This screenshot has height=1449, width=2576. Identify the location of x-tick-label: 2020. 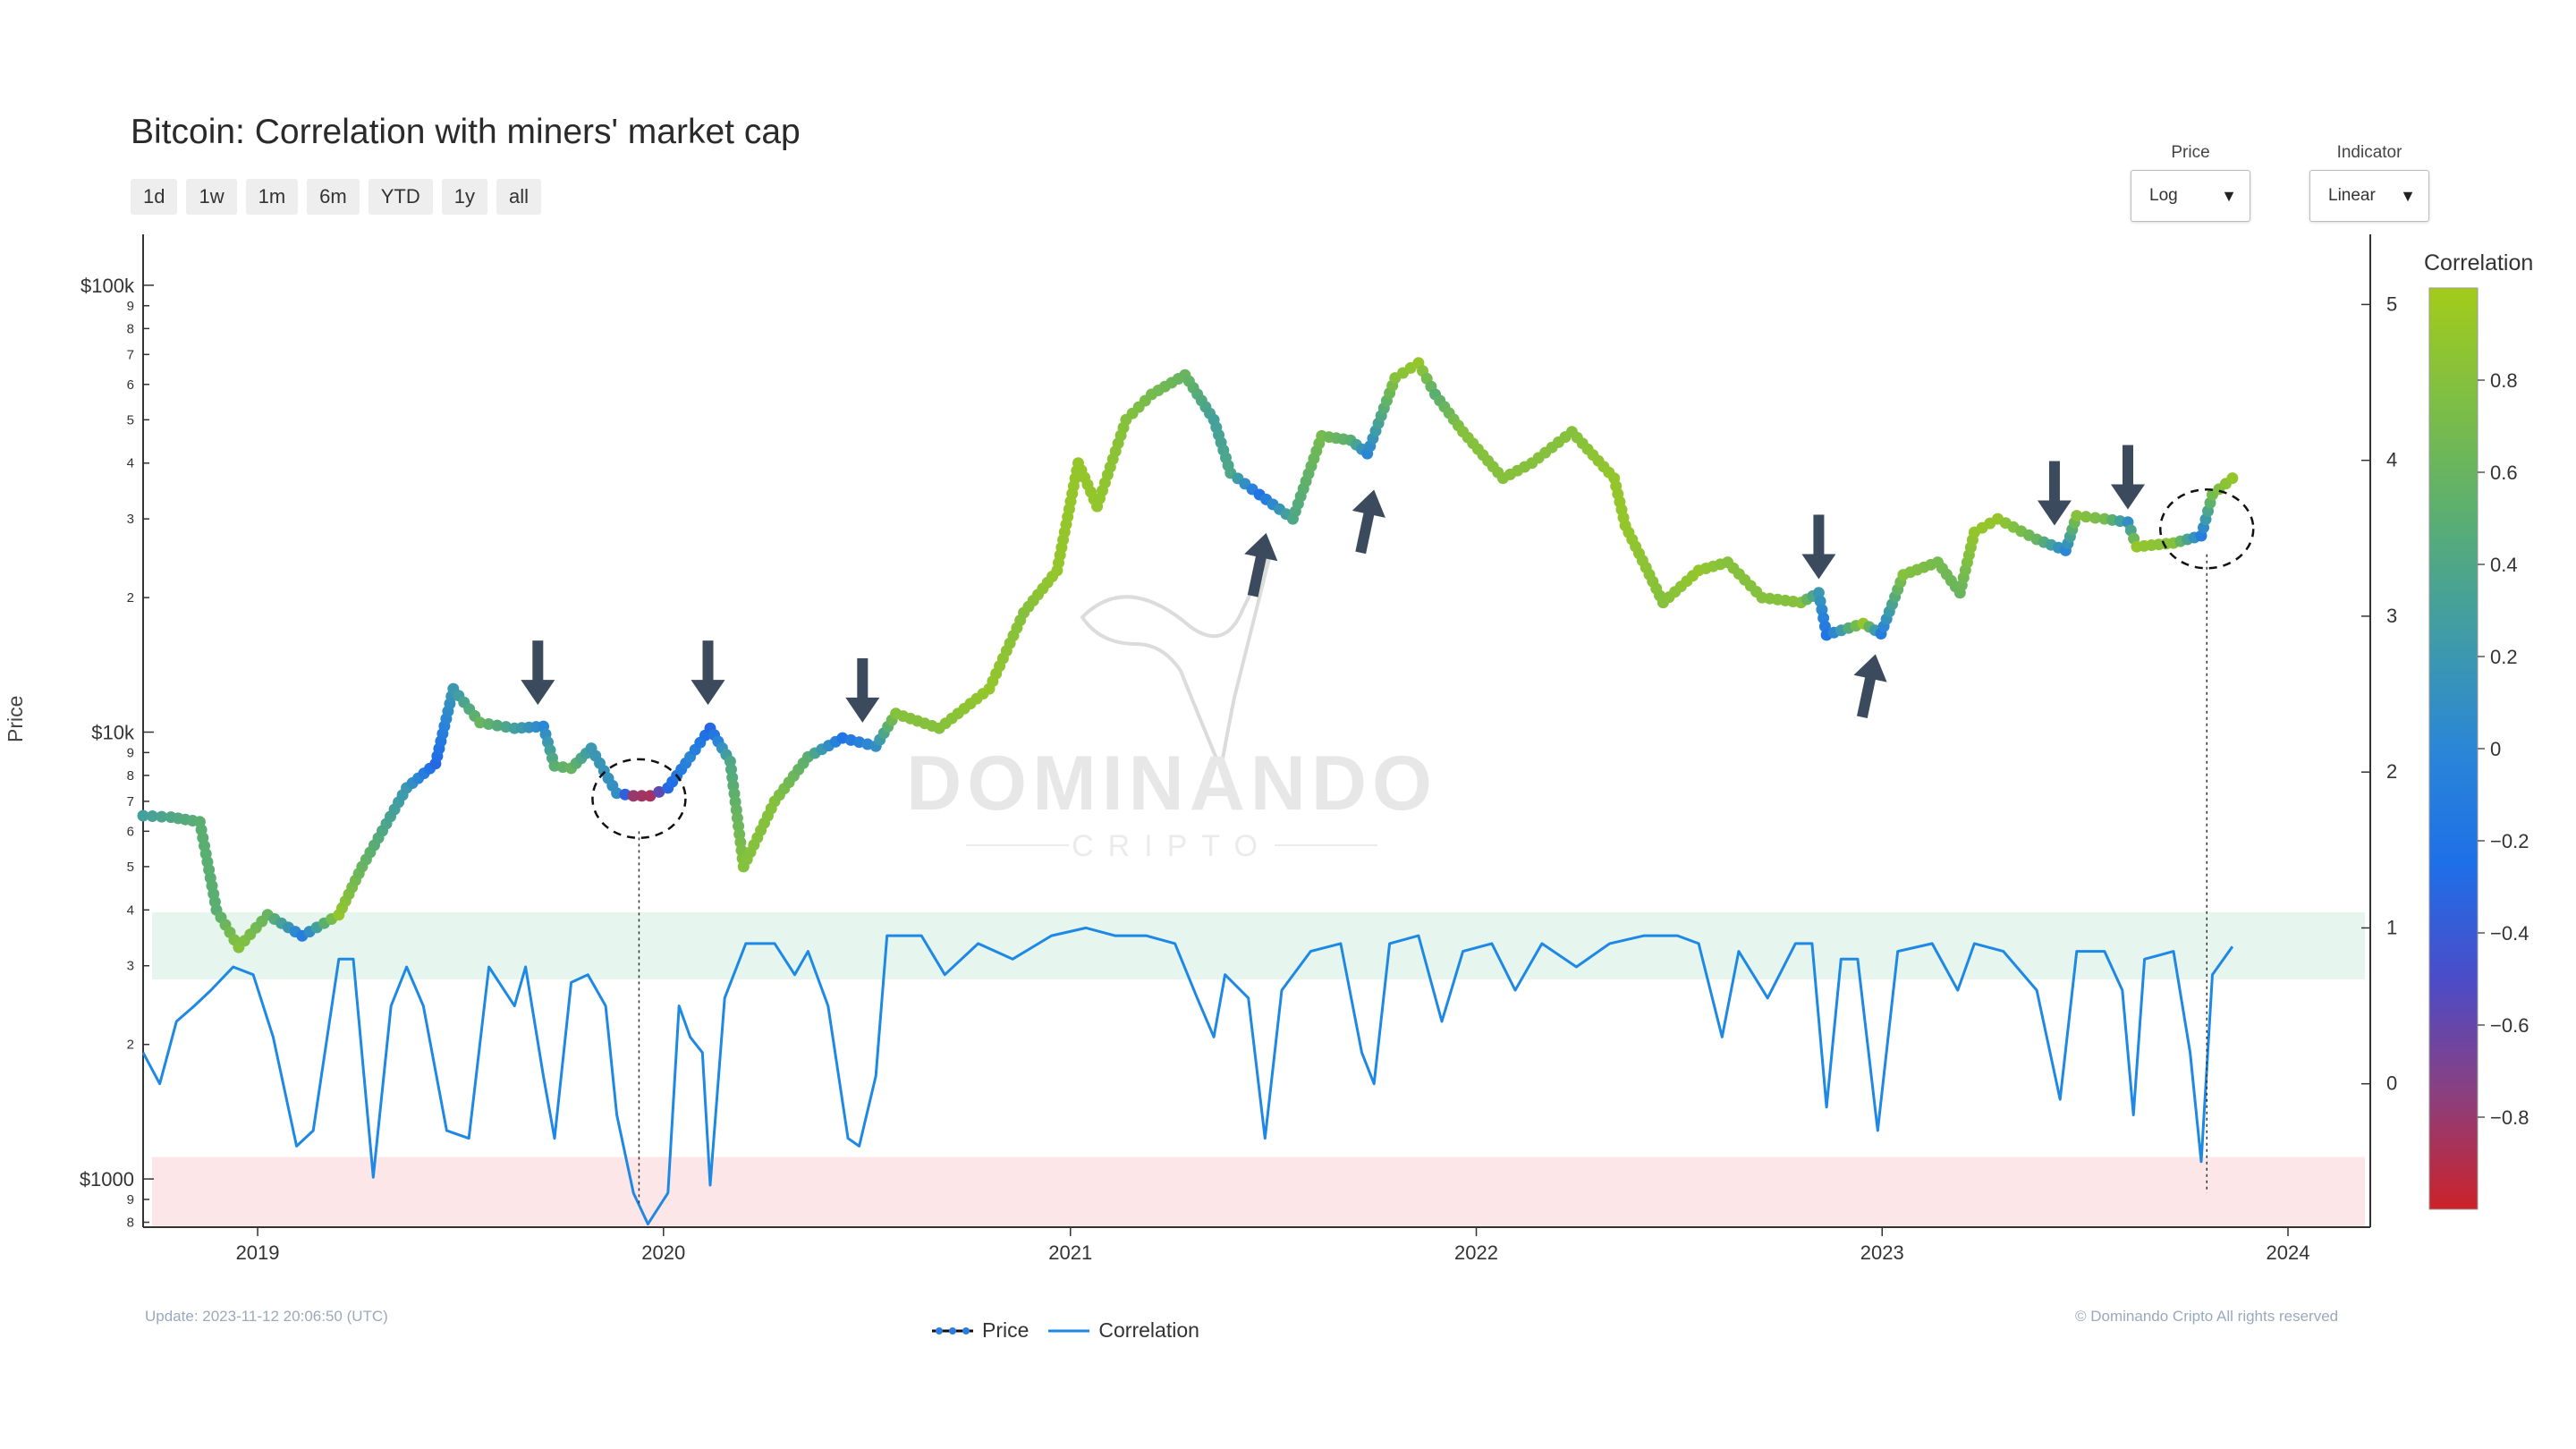
(663, 1252).